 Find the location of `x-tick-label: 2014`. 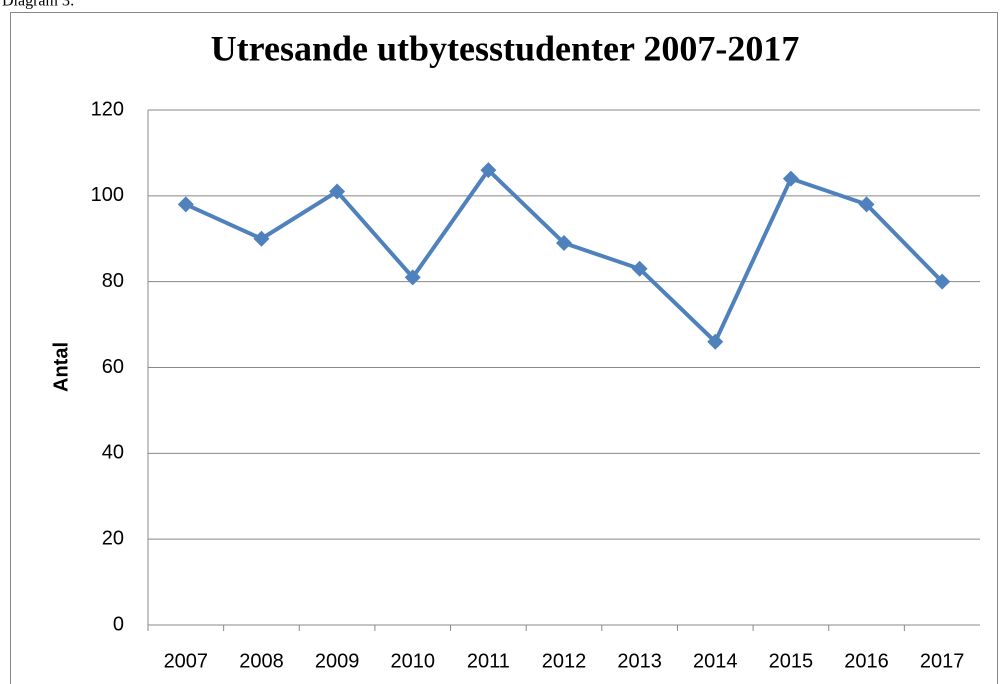

x-tick-label: 2014 is located at coordinates (715, 661).